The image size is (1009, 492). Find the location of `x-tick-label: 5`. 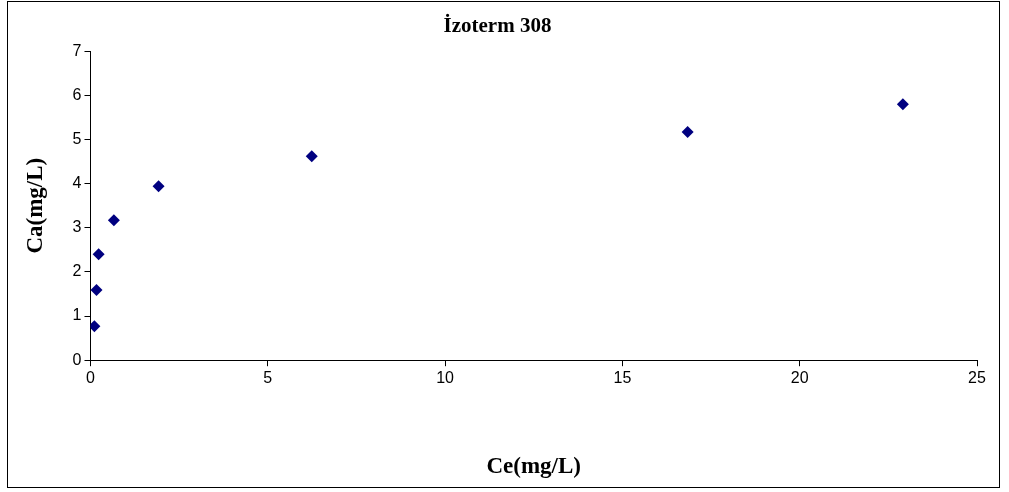

x-tick-label: 5 is located at coordinates (268, 378).